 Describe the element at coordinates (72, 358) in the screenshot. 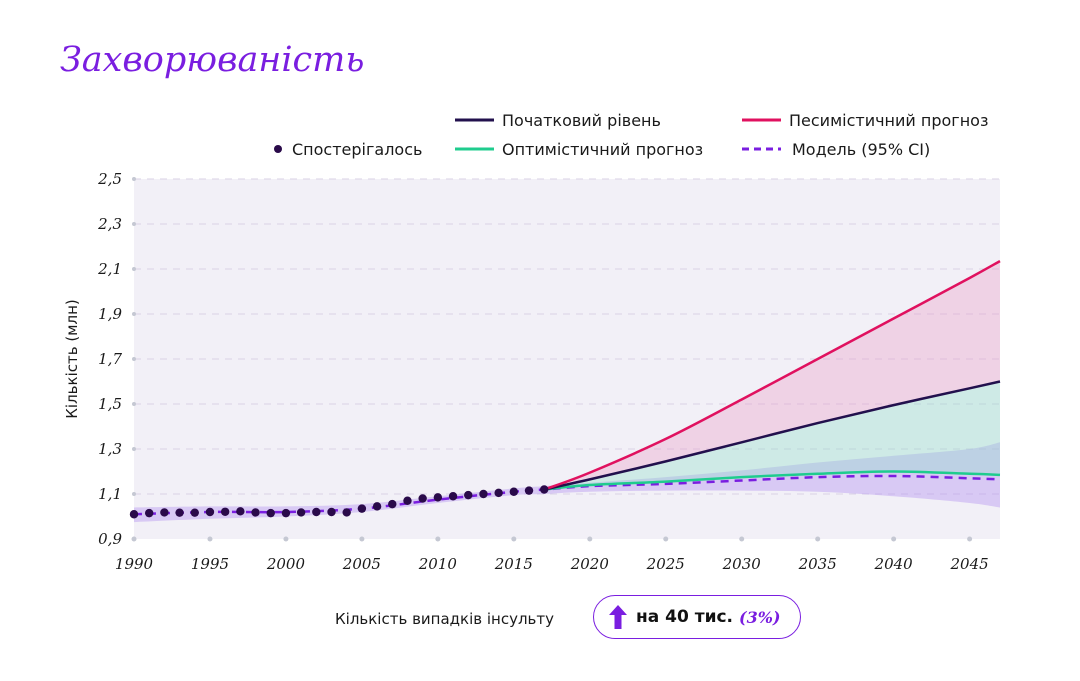

I see `y-axis-label: Кількість (млн)` at that location.